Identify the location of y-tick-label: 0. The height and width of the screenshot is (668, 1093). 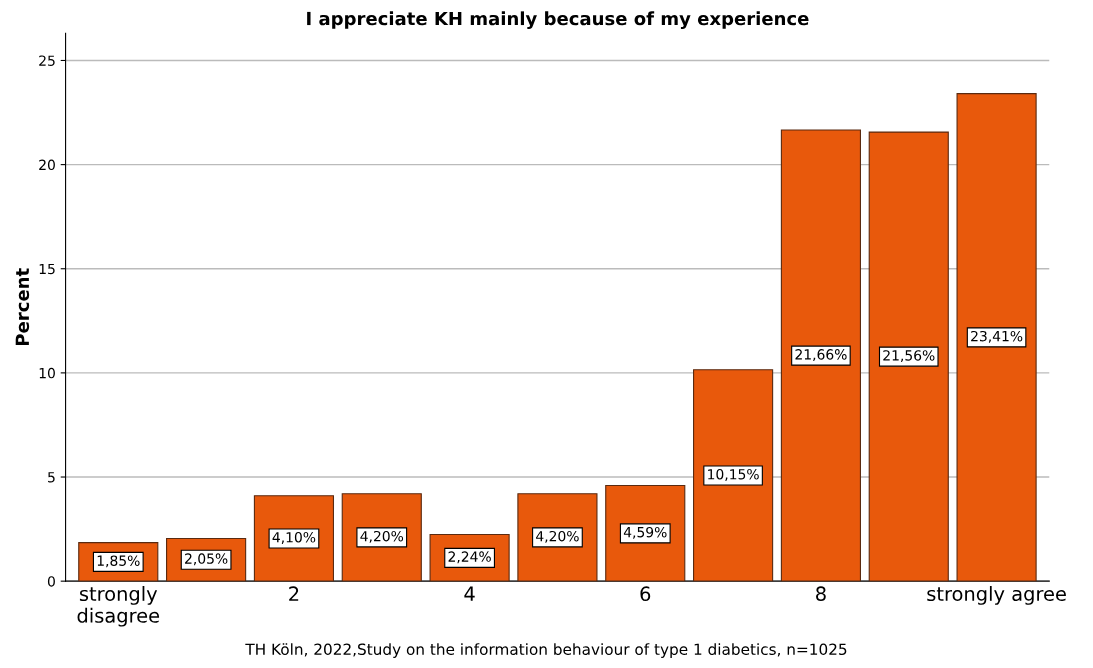
(51, 581).